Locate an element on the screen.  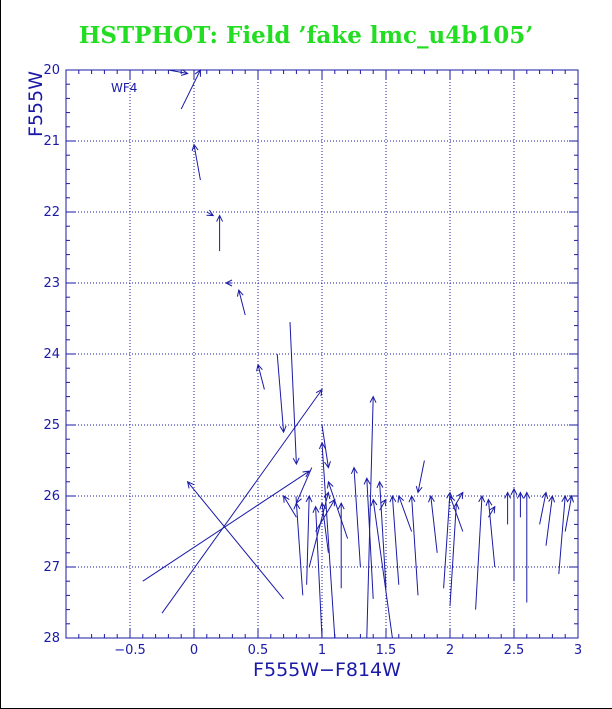
y-tick-label: 21 is located at coordinates (51, 141).